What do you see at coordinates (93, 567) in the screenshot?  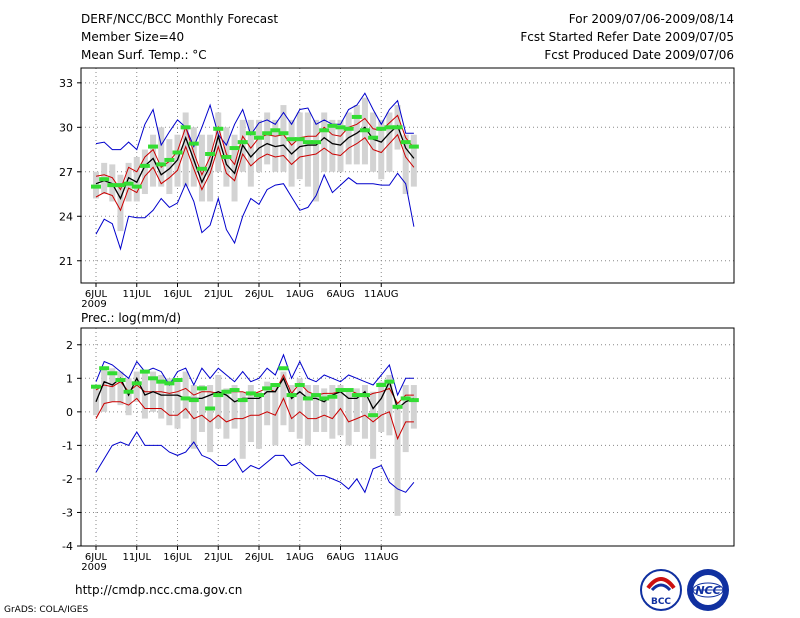 I see `prec-year-label: 2009` at bounding box center [93, 567].